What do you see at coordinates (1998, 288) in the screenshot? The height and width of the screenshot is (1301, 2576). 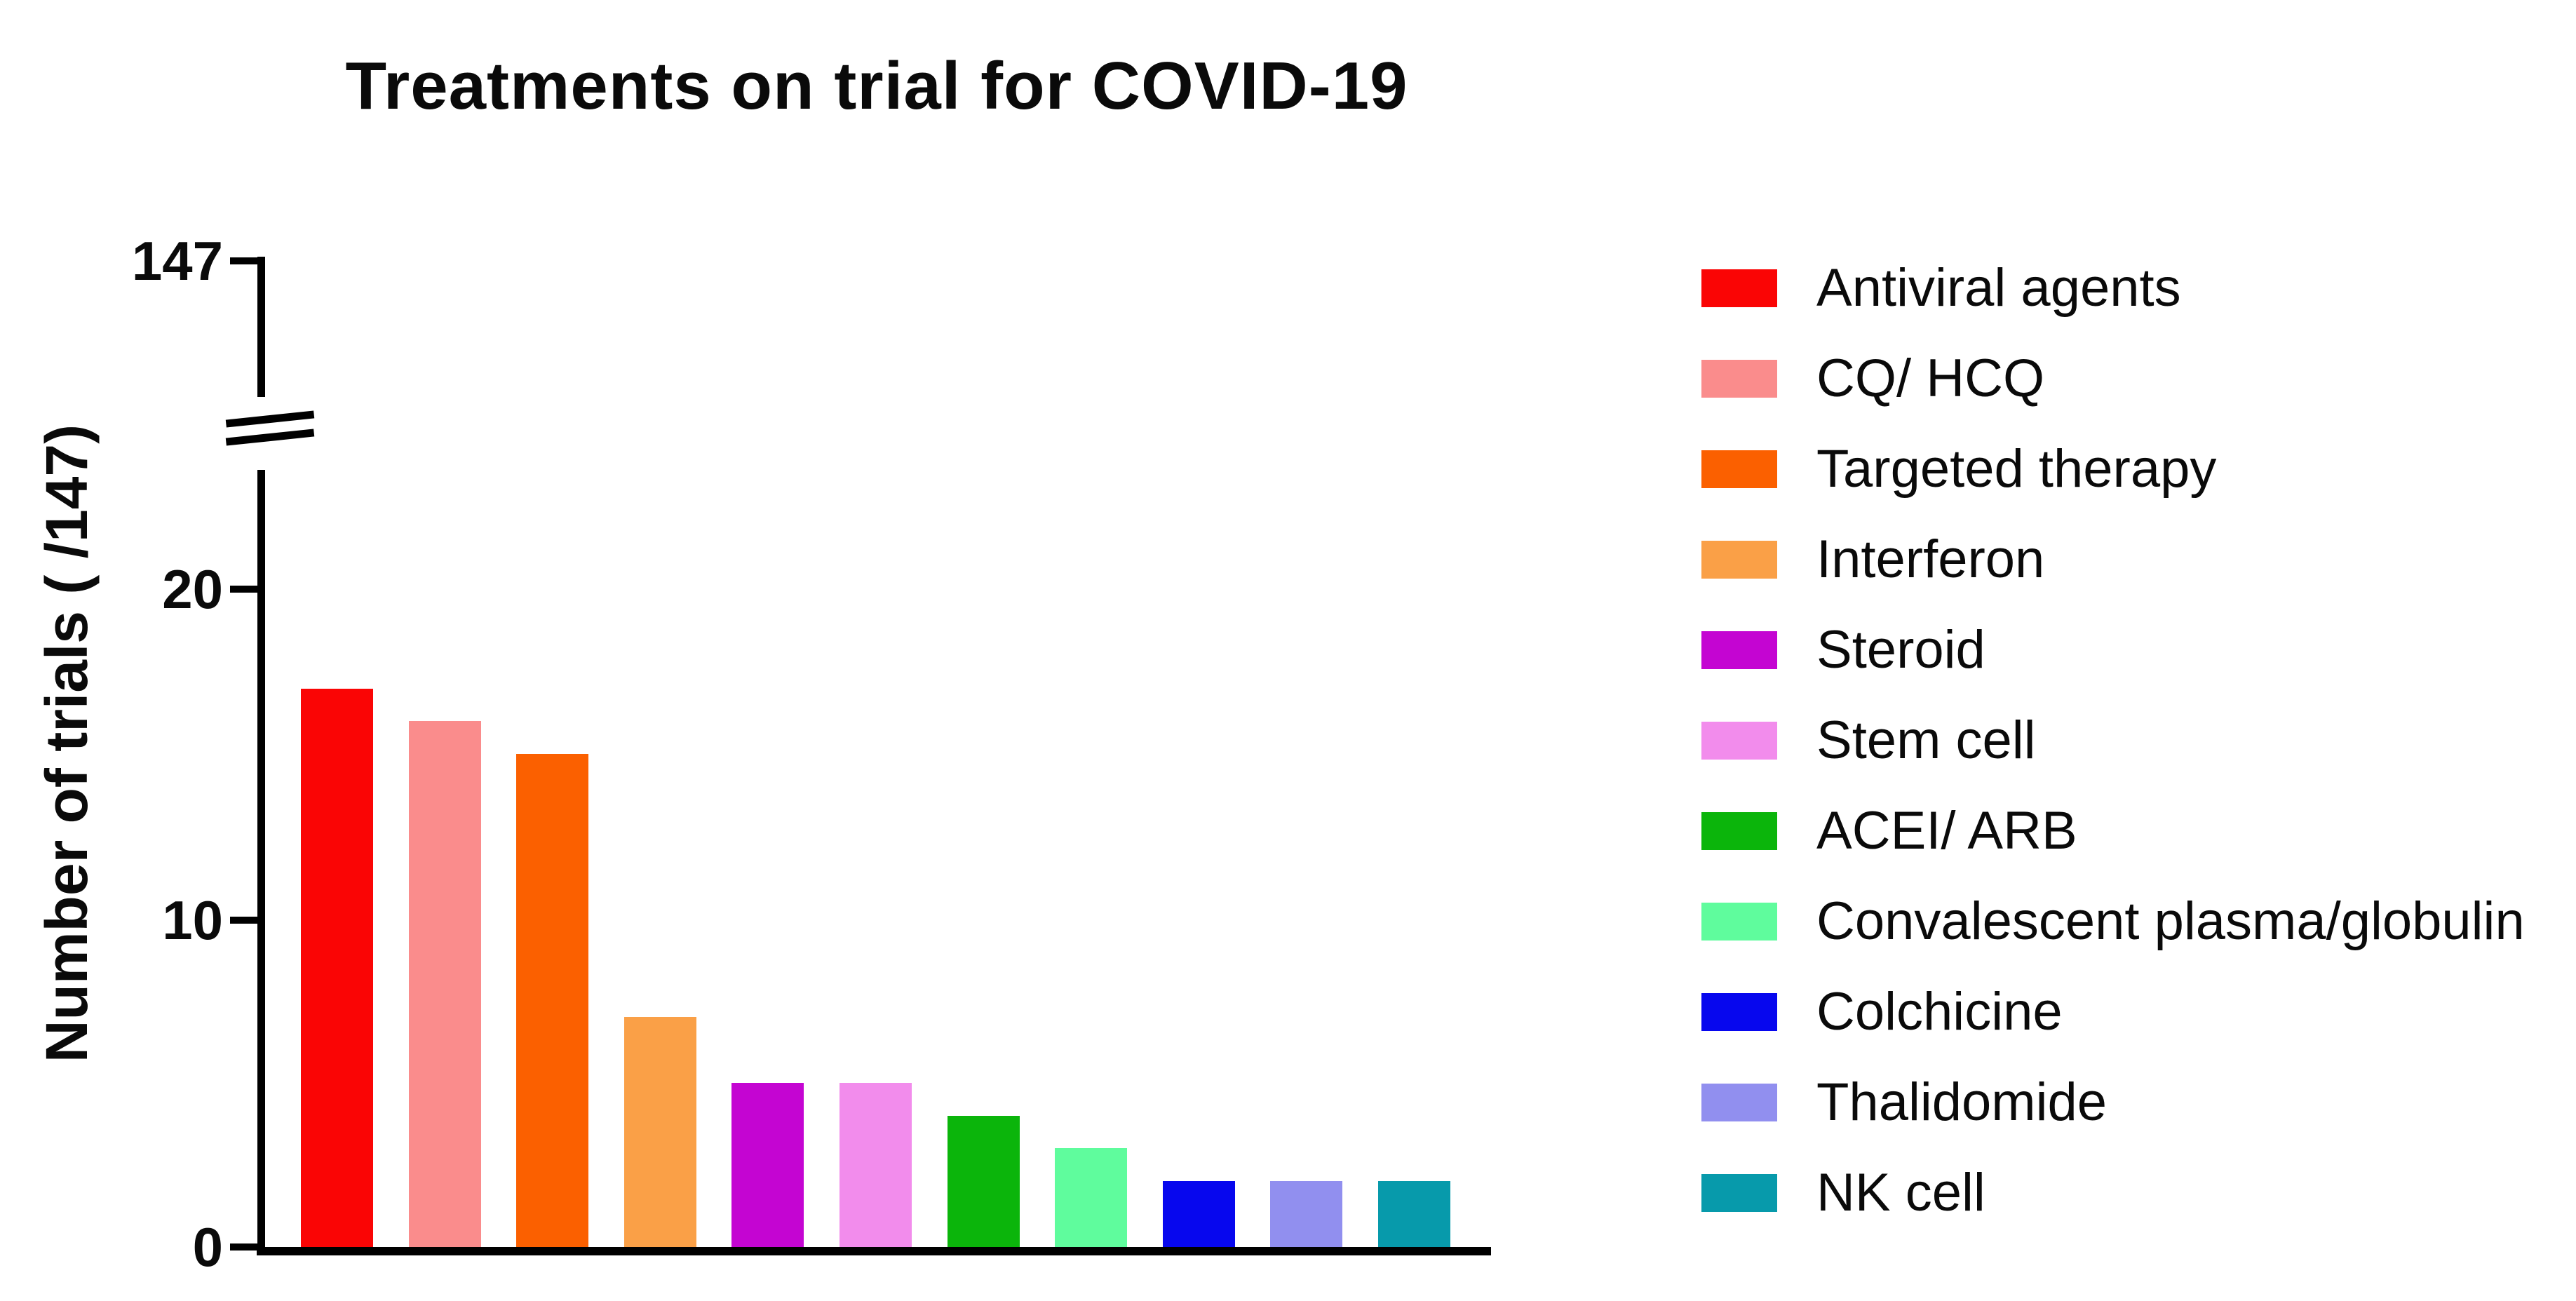 I see `legend-label: Antiviral agents` at bounding box center [1998, 288].